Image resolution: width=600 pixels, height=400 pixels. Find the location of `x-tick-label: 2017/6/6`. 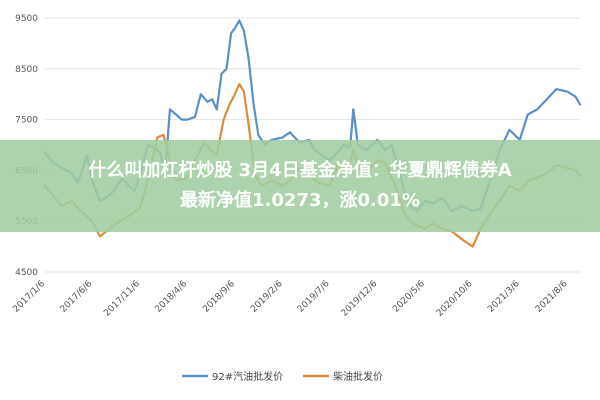

x-tick-label: 2017/6/6 is located at coordinates (77, 297).